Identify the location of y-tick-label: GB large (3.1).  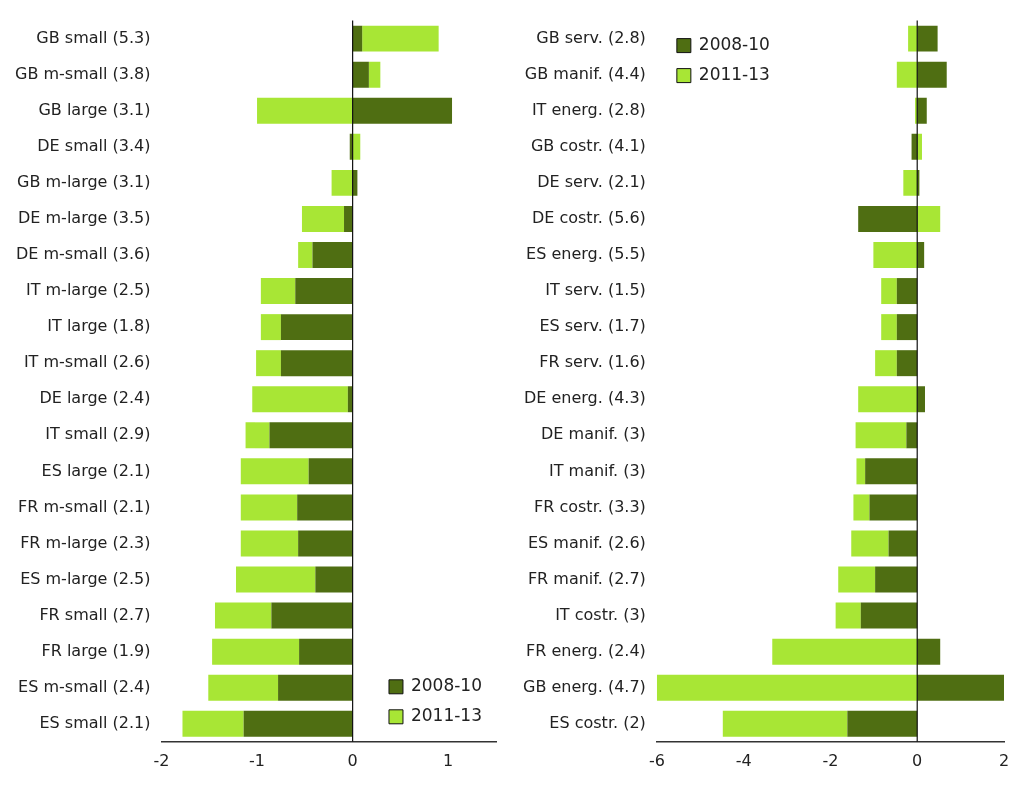
(94, 109).